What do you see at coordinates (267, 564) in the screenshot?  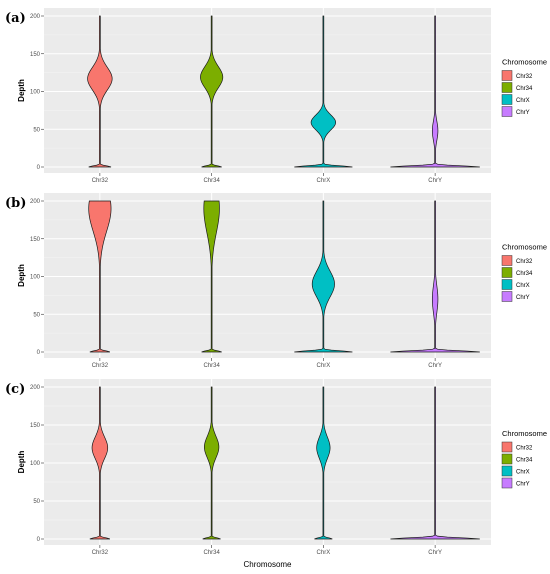 I see `x-axis-label: Chromosome` at bounding box center [267, 564].